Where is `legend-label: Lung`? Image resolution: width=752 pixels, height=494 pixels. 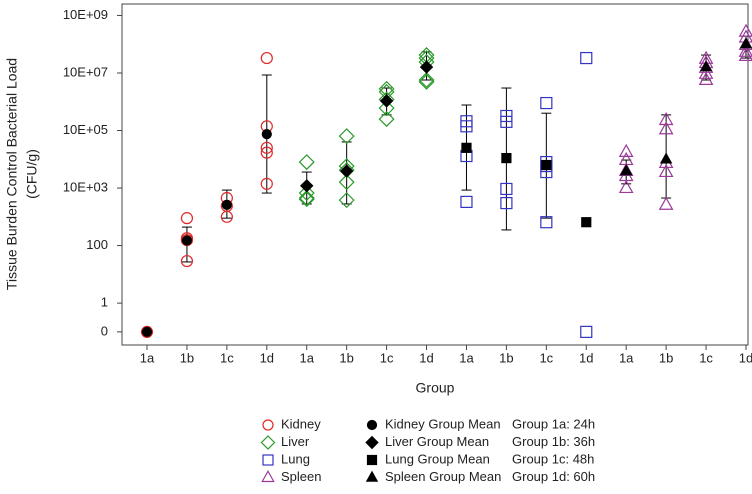 legend-label: Lung is located at coordinates (295, 458).